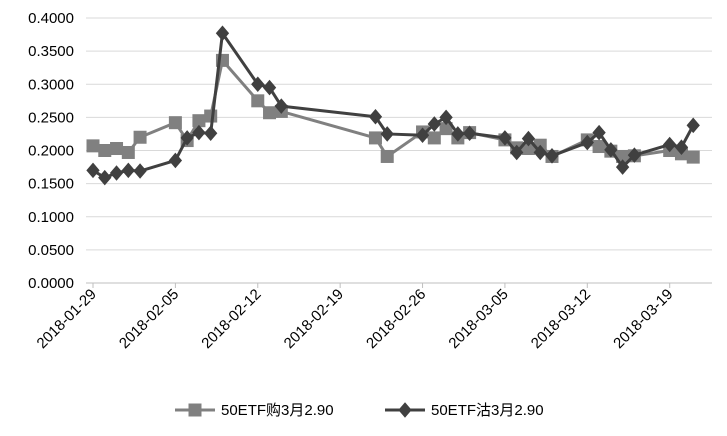 The image size is (727, 436). Describe the element at coordinates (231, 319) in the screenshot. I see `x-tick-label: 2018-02-12` at that location.